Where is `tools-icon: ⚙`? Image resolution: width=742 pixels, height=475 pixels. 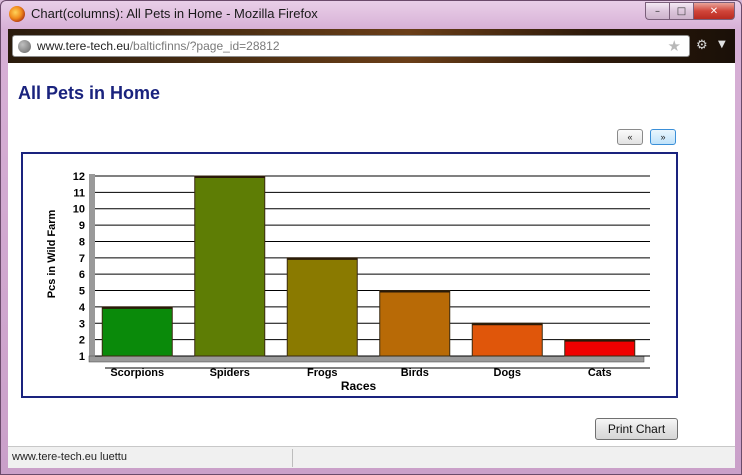 tools-icon: ⚙ is located at coordinates (702, 45).